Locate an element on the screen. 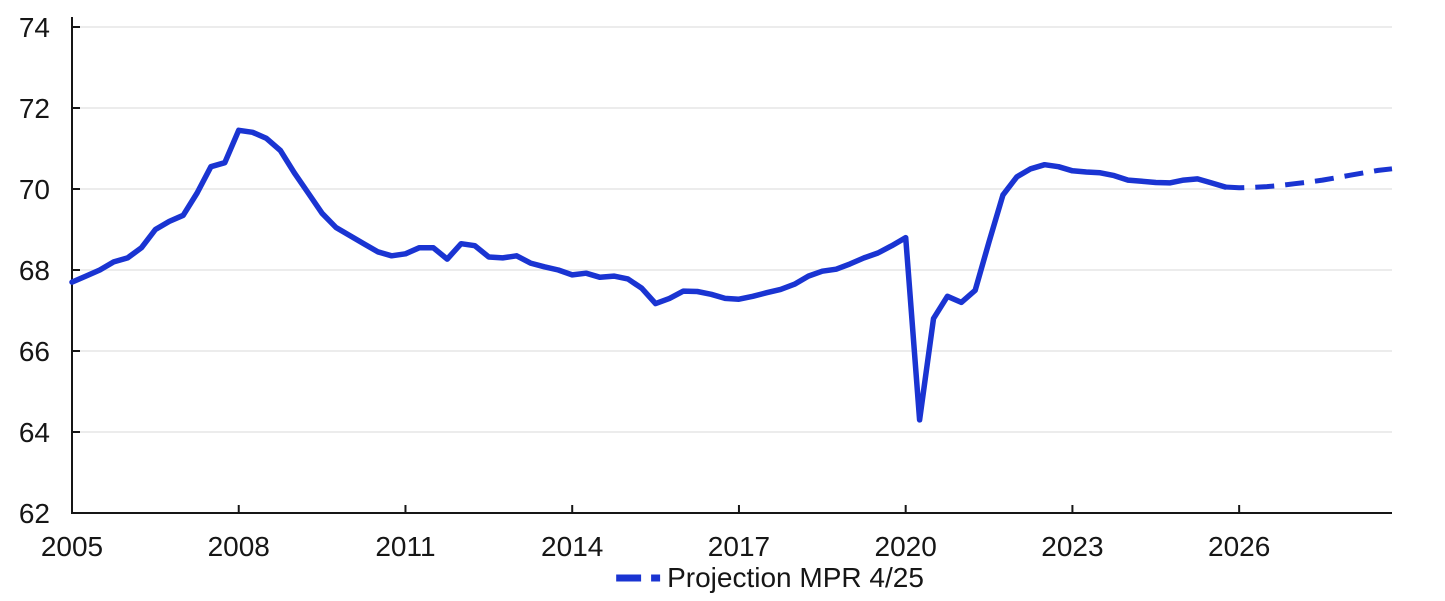 The height and width of the screenshot is (601, 1445). x-tick-label: 2020 is located at coordinates (906, 546).